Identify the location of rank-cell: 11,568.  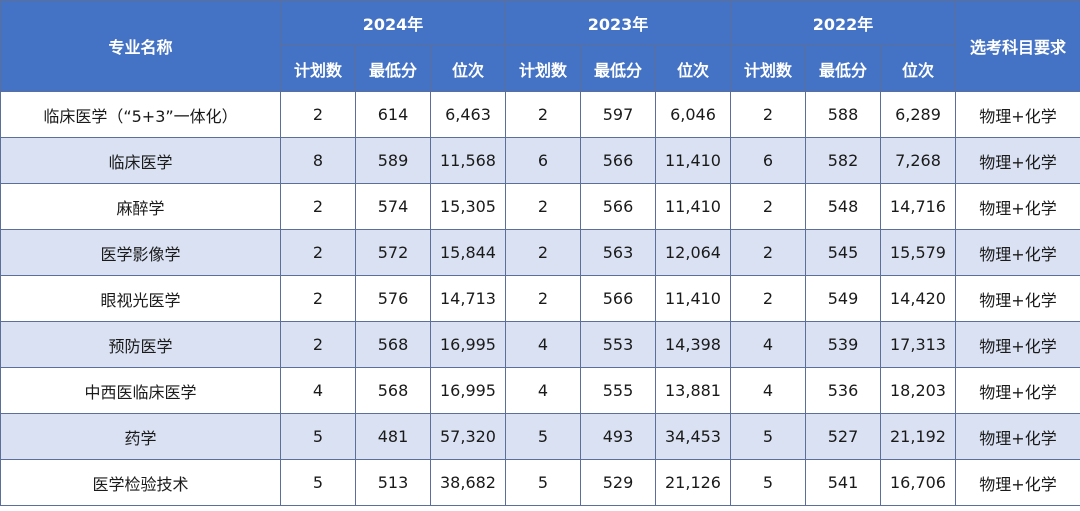
(468, 160).